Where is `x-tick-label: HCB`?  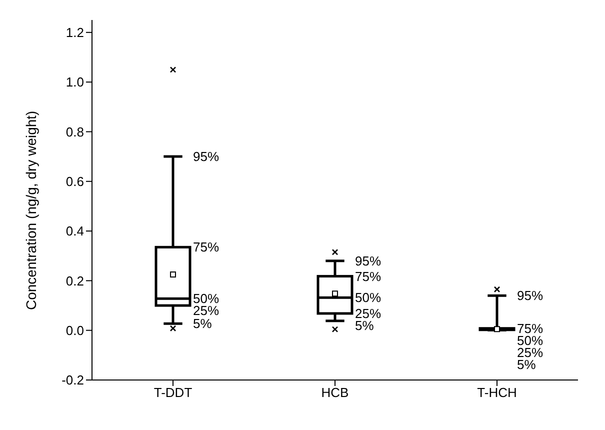 x-tick-label: HCB is located at coordinates (335, 392).